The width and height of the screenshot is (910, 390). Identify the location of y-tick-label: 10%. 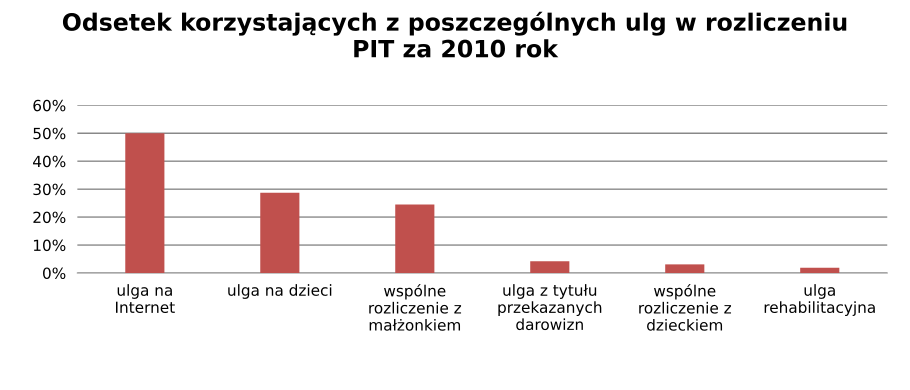
(50, 246).